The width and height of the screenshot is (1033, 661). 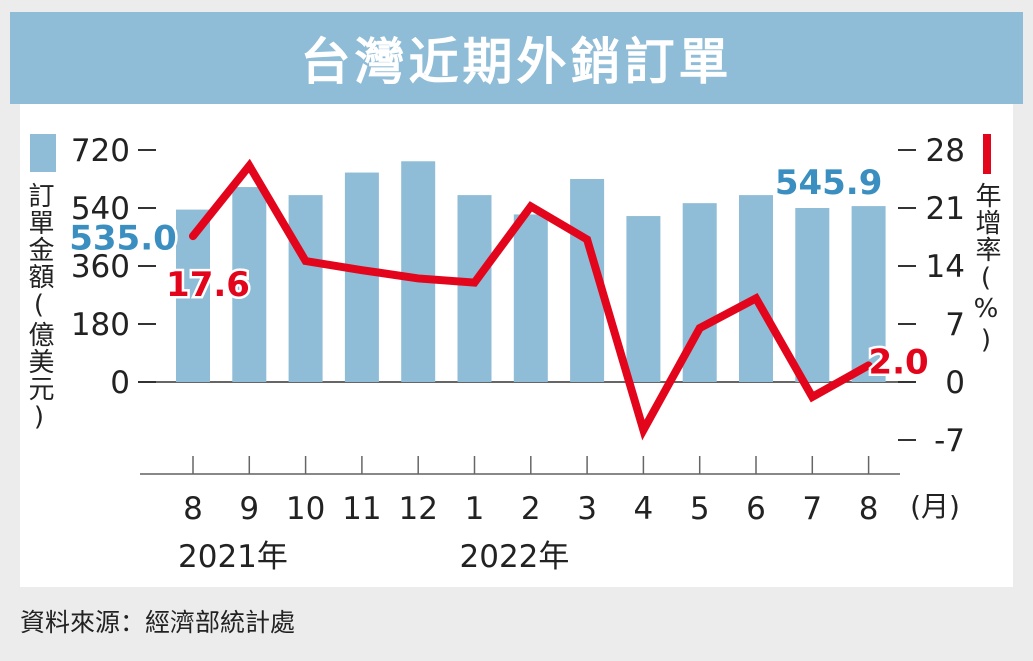 What do you see at coordinates (955, 325) in the screenshot?
I see `right-tick-label: 7` at bounding box center [955, 325].